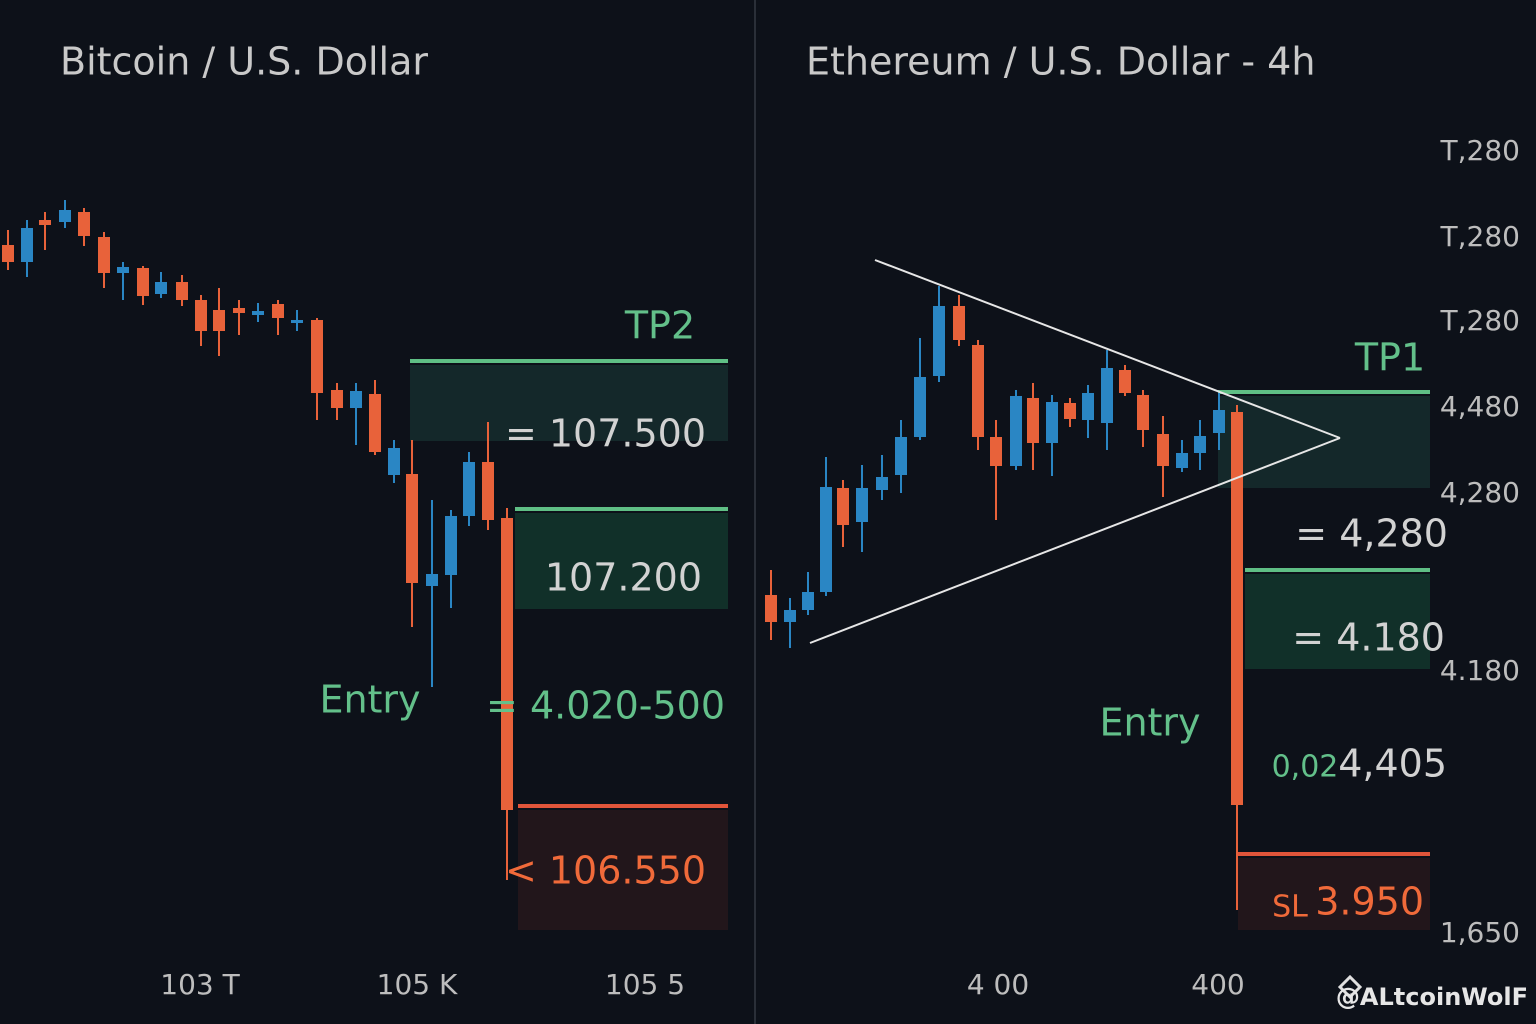  I want to click on sl-level: < 106.550, so click(605, 871).